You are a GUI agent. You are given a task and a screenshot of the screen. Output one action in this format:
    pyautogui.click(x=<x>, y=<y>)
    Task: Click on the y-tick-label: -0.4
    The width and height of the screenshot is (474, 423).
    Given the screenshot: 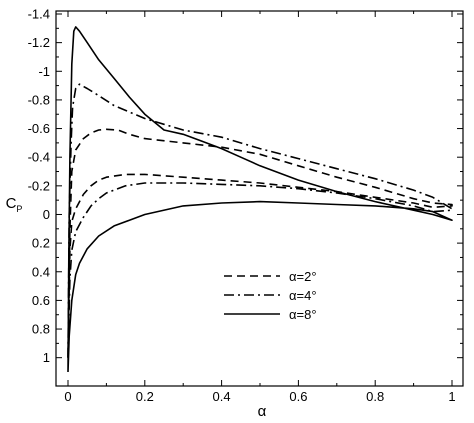 What is the action you would take?
    pyautogui.click(x=39, y=157)
    